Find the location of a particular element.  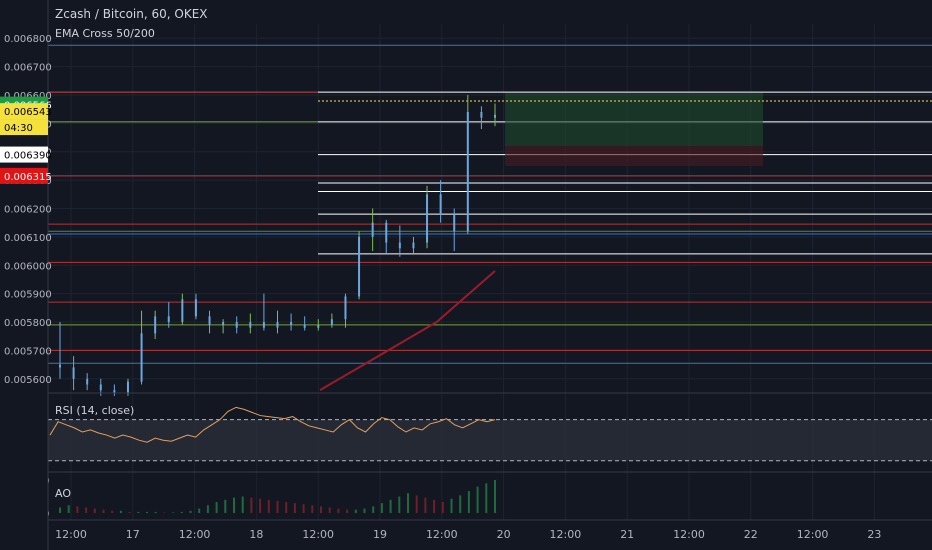

price-tick-label: 0.005900 is located at coordinates (28, 295).